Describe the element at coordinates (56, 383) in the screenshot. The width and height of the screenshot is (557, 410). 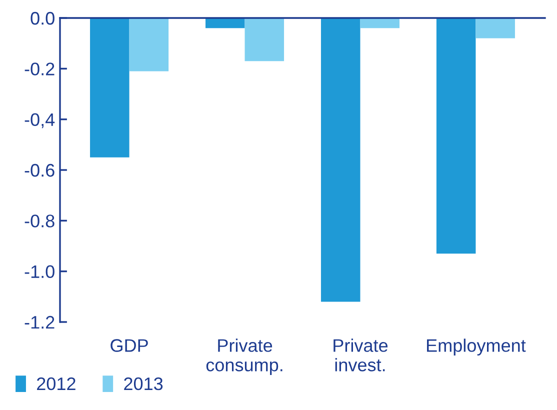
I see `legend-label: 2012` at that location.